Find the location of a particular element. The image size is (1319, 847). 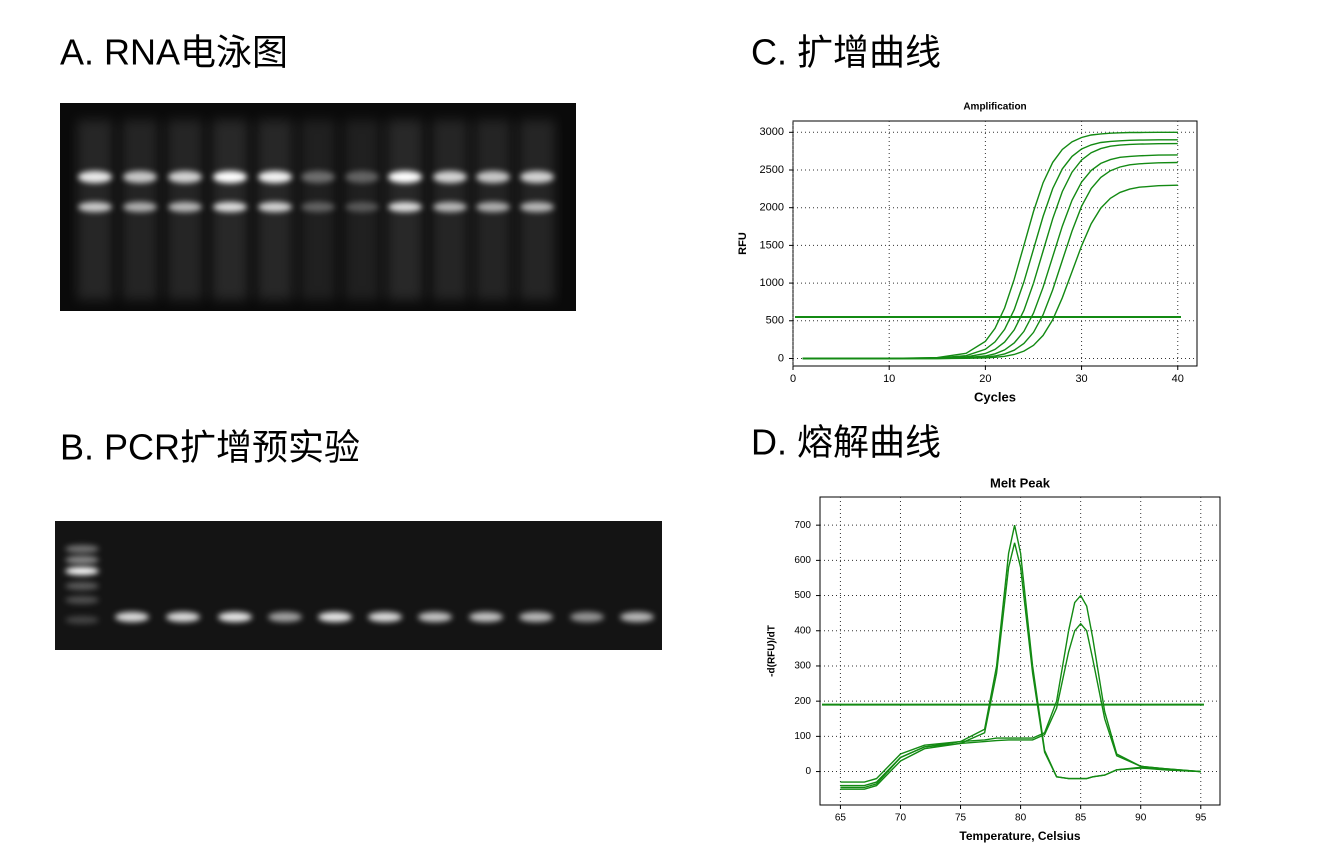

chart-title: Amplification is located at coordinates (994, 107).